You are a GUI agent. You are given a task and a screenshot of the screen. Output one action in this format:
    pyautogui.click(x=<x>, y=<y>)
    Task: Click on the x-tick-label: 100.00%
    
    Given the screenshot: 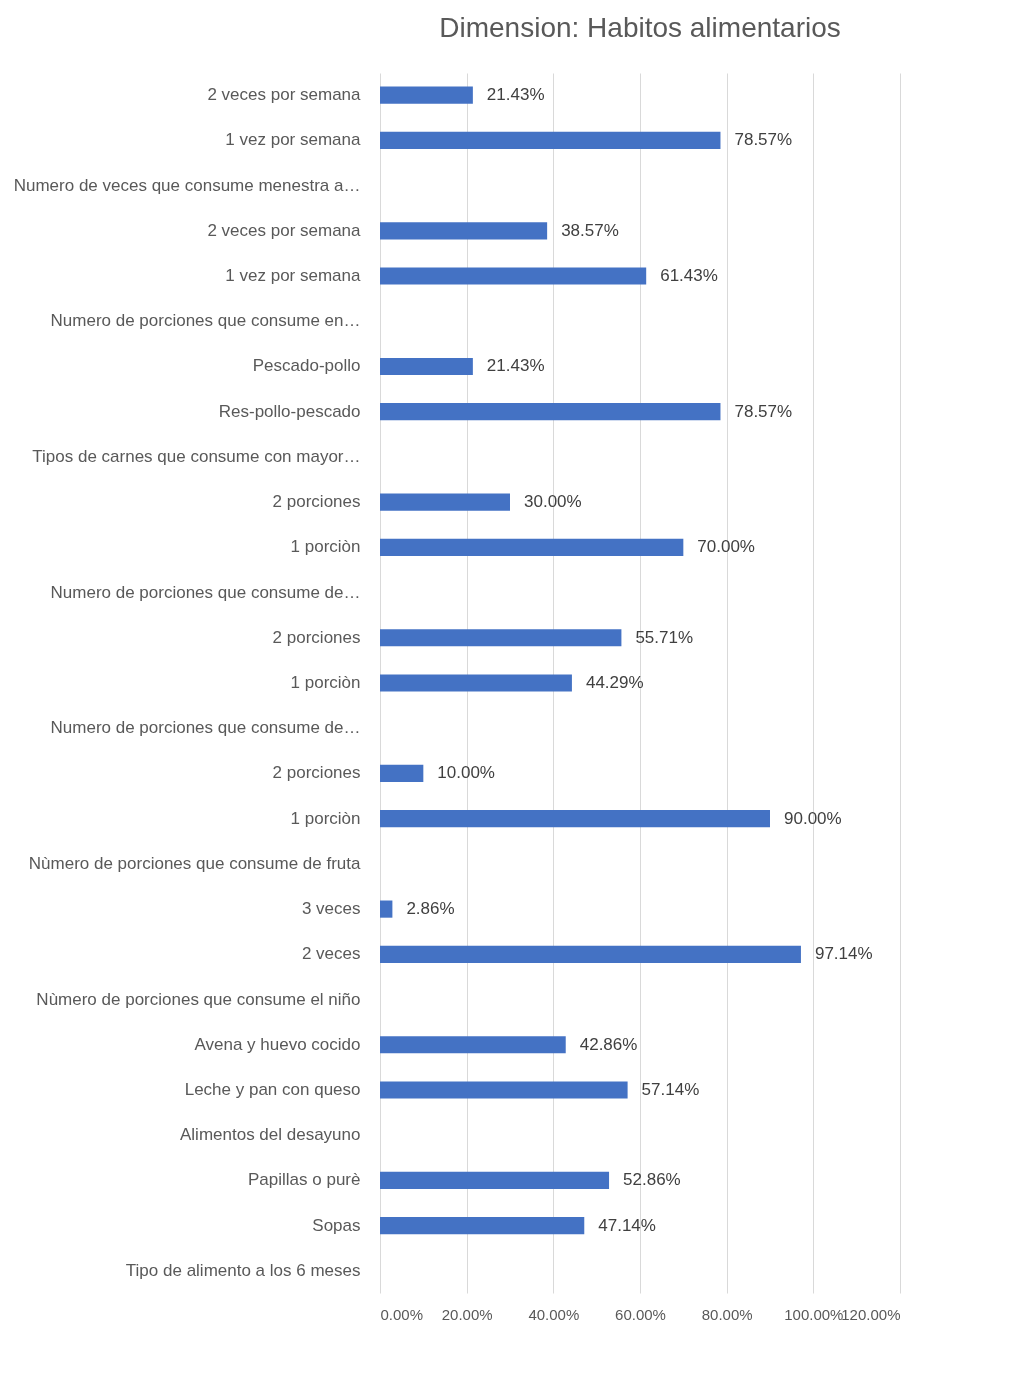 What is the action you would take?
    pyautogui.click(x=814, y=1314)
    